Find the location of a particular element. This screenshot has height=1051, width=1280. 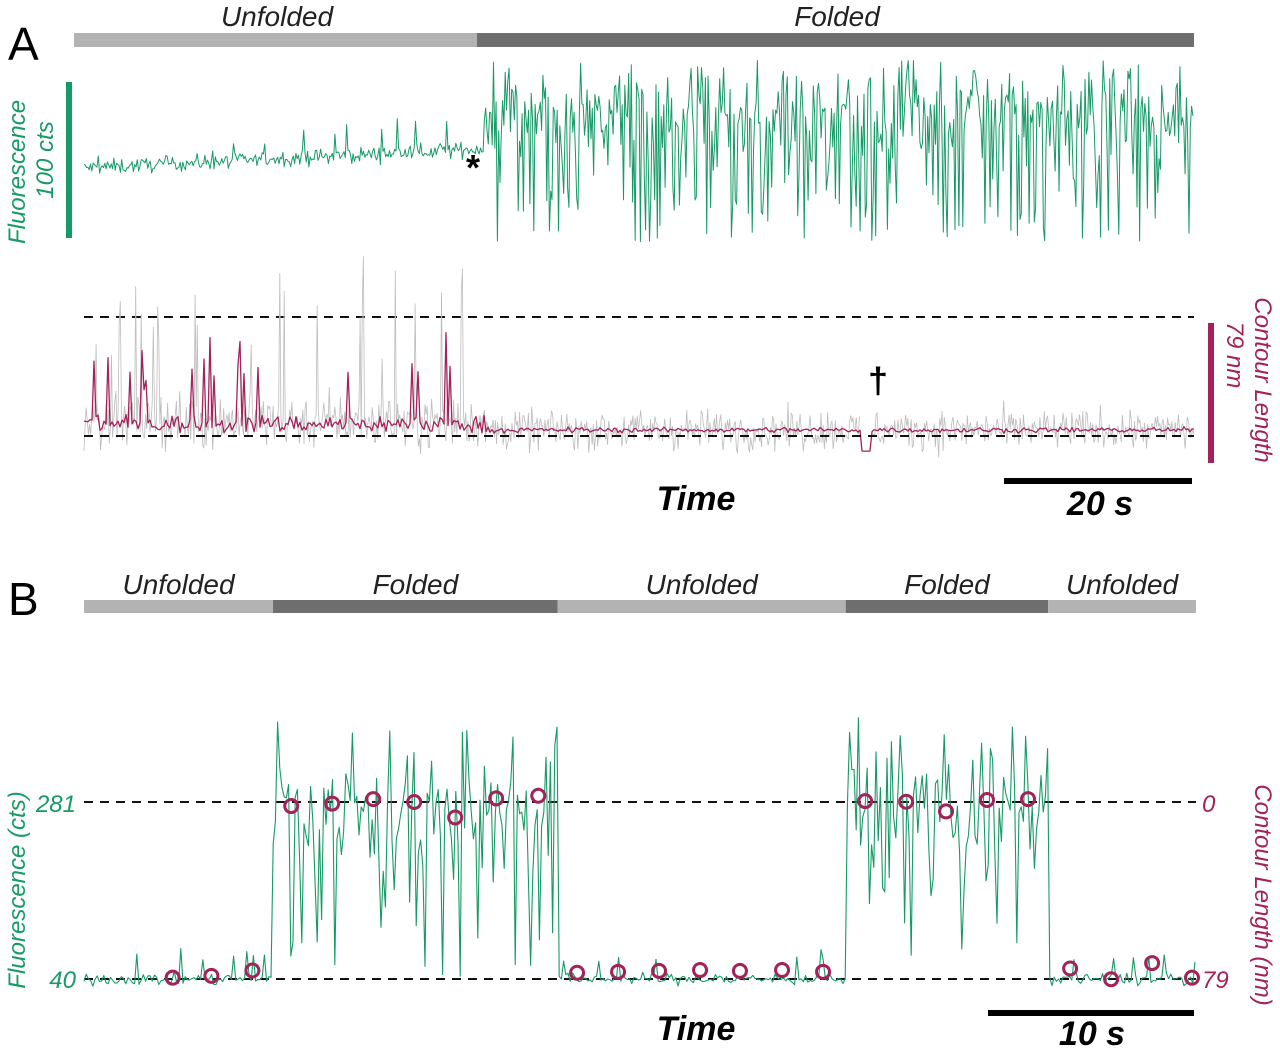

a-contour-axis-label: Contour Length is located at coordinates (1262, 379).